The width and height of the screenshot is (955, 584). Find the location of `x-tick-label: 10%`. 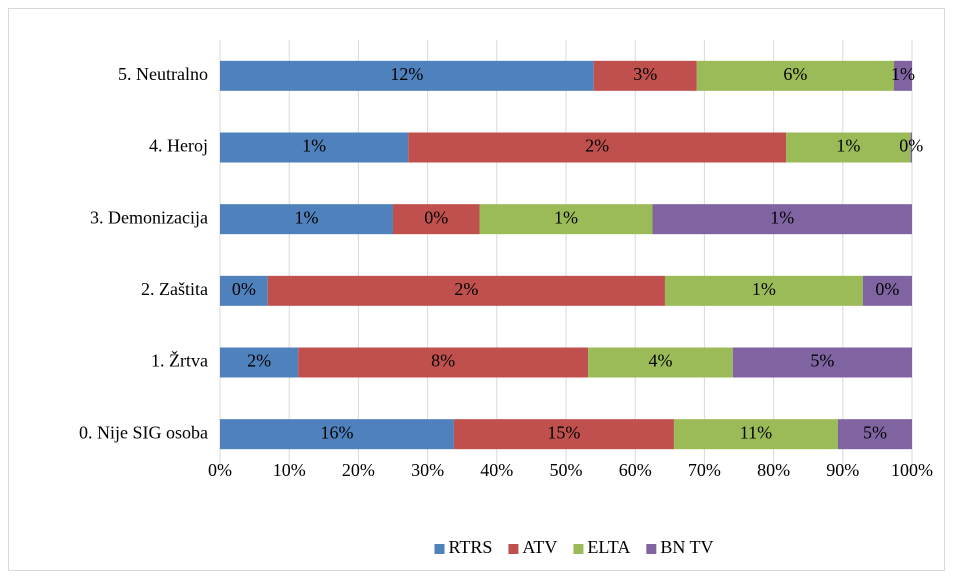

x-tick-label: 10% is located at coordinates (289, 470).